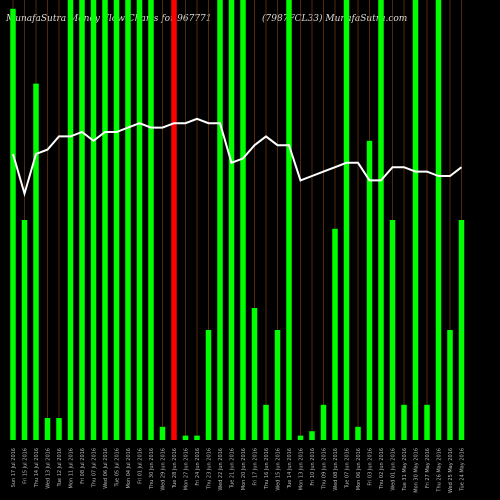 This screenshot has width=500, height=500. I want to click on x-tick-label: Thu 26 May 2016, so click(440, 470).